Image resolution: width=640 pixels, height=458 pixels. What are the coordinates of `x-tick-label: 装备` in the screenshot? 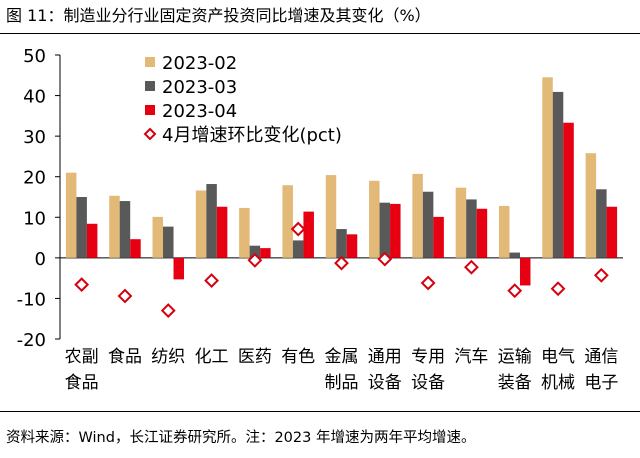 It's located at (515, 383).